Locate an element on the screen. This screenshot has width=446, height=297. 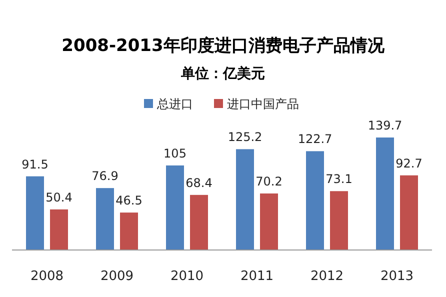
title: 2008-2013年印度进口消费电子产品情况 is located at coordinates (223, 46).